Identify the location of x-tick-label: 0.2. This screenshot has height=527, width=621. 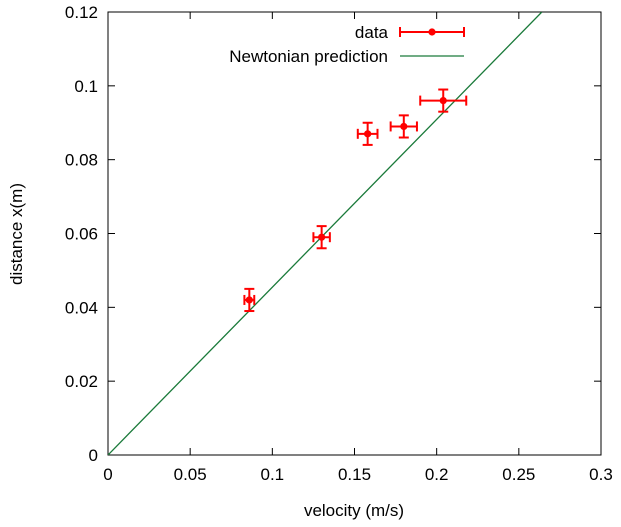
(437, 474).